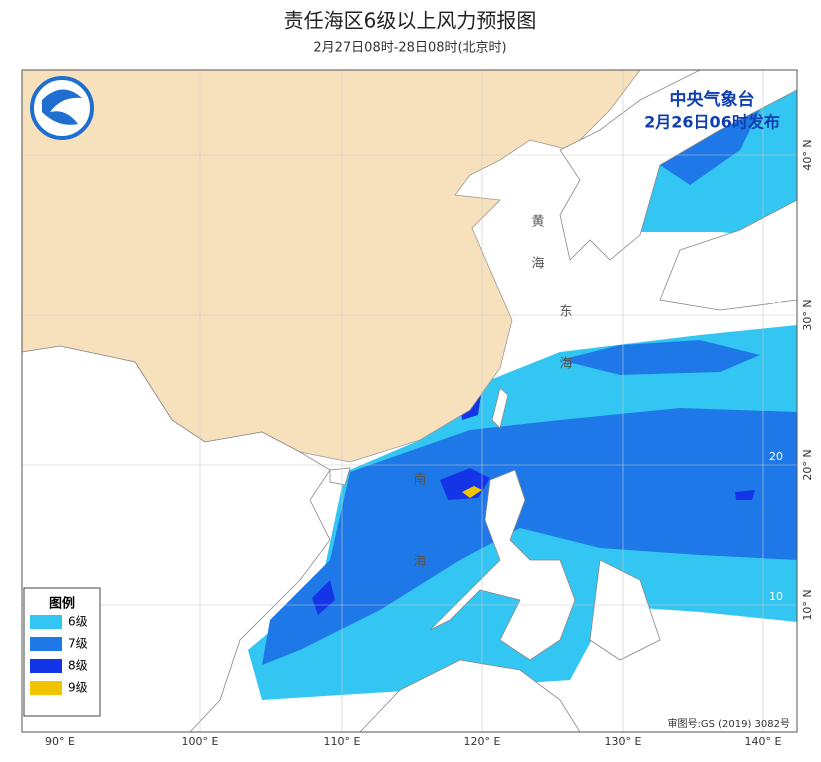 The image size is (821, 762). Describe the element at coordinates (470, 695) in the screenshot. I see `land-borneo` at that location.